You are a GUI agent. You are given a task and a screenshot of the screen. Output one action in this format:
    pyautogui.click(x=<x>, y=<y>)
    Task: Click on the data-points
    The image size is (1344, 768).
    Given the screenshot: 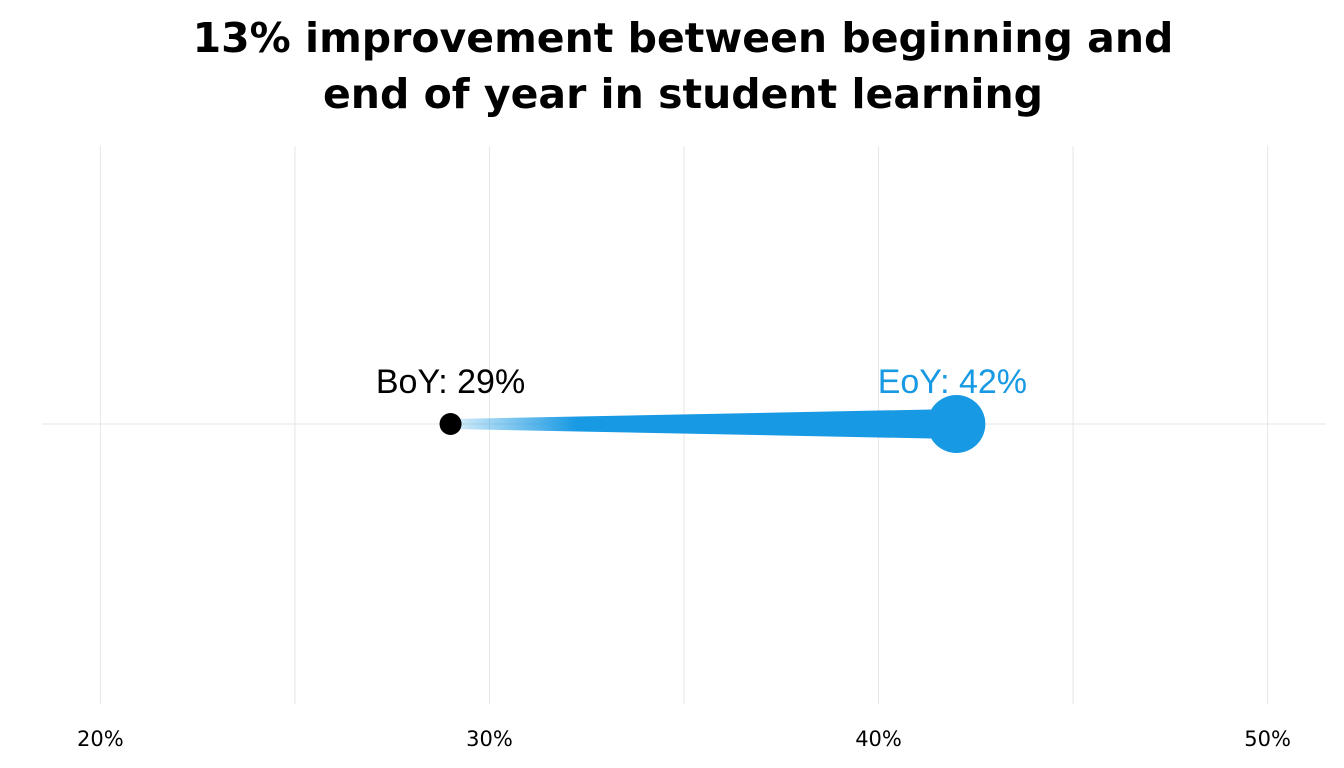 What is the action you would take?
    pyautogui.click(x=712, y=424)
    